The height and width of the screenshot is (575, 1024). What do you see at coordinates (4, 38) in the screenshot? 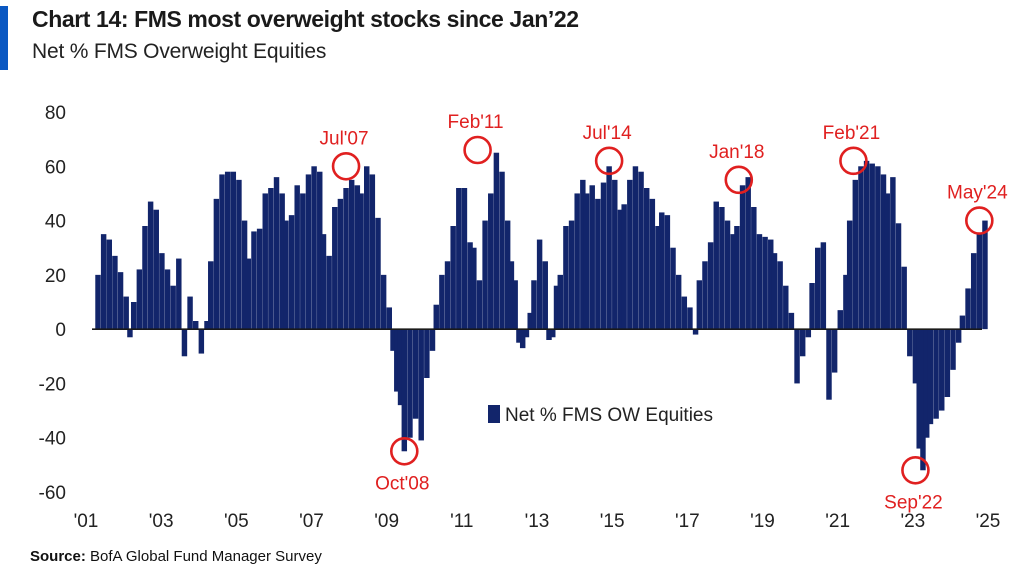
I see `accent-bar` at bounding box center [4, 38].